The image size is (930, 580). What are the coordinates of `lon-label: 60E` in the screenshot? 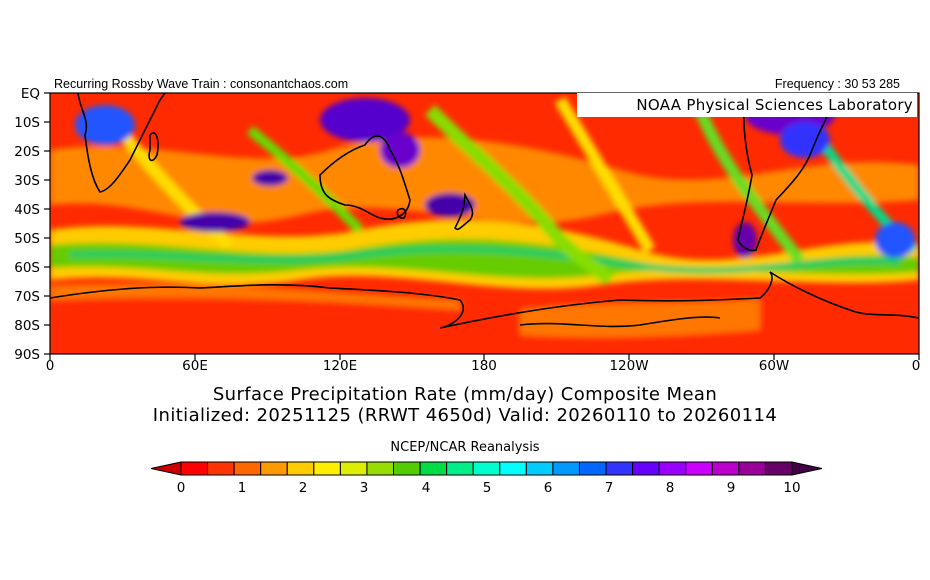 It's located at (195, 366).